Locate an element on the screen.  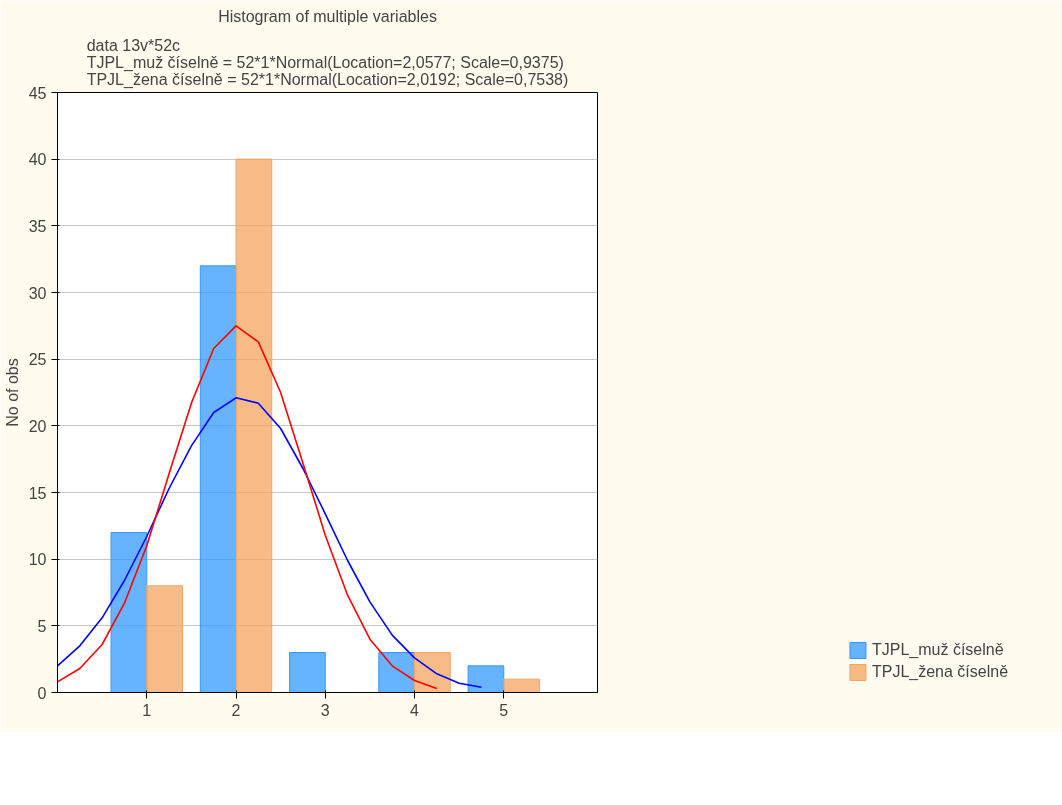
y-tick-label: 25 is located at coordinates (37, 360).